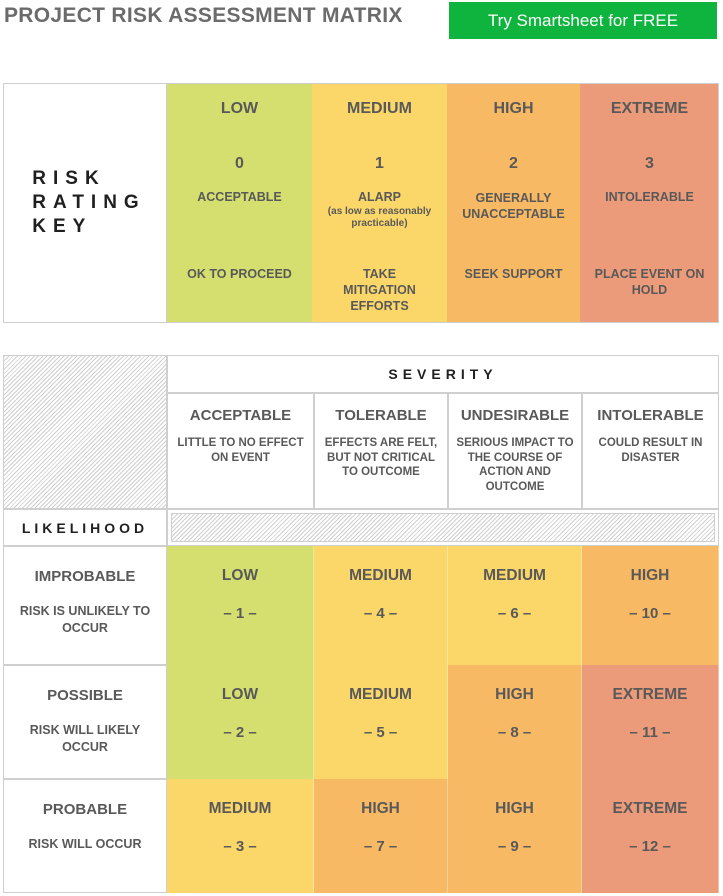  I want to click on rating-label: INTOLERABLE, so click(649, 197).